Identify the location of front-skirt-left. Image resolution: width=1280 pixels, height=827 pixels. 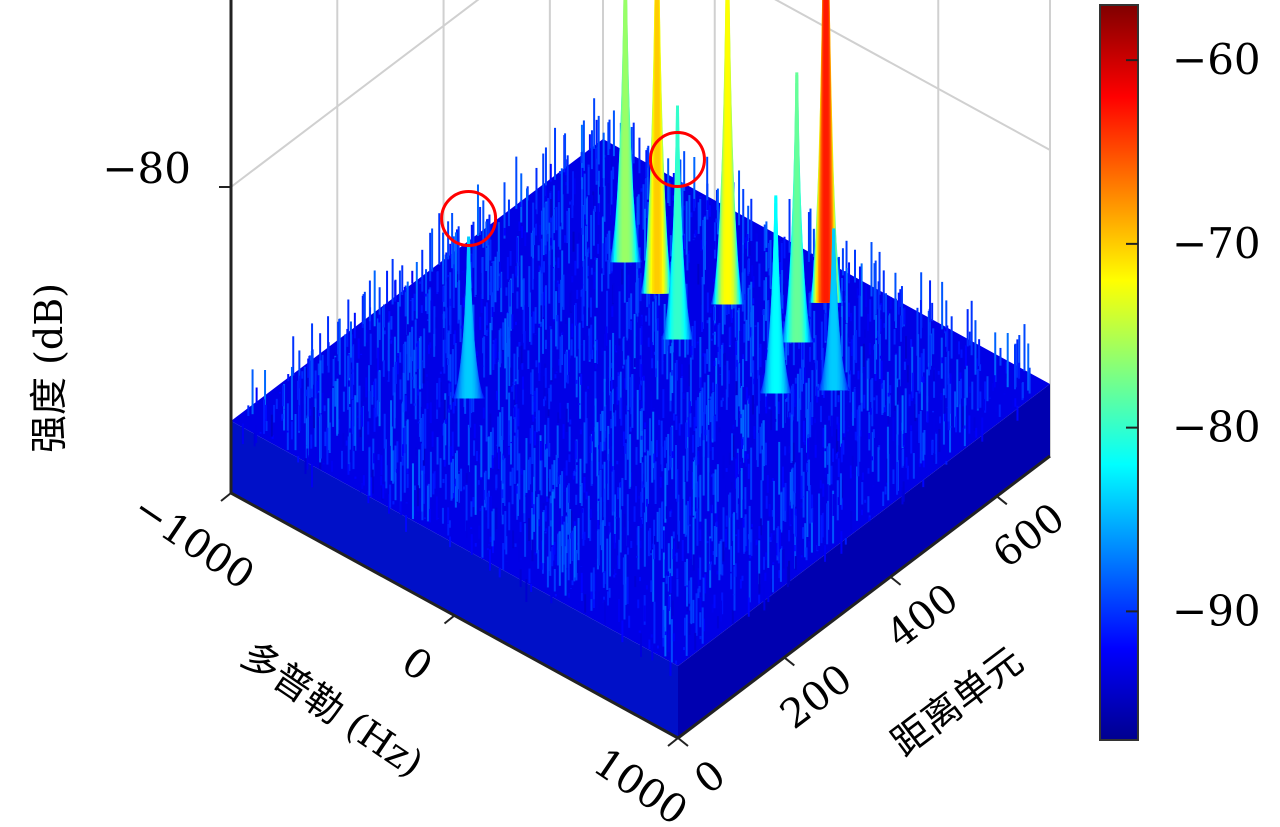
(454, 579).